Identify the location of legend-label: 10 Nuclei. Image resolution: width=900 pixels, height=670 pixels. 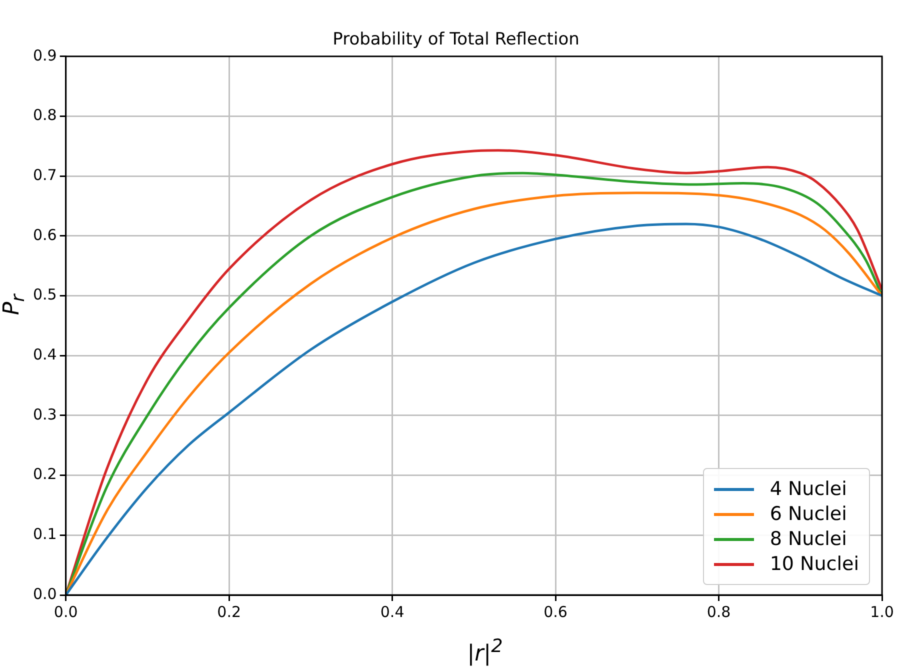
(814, 564).